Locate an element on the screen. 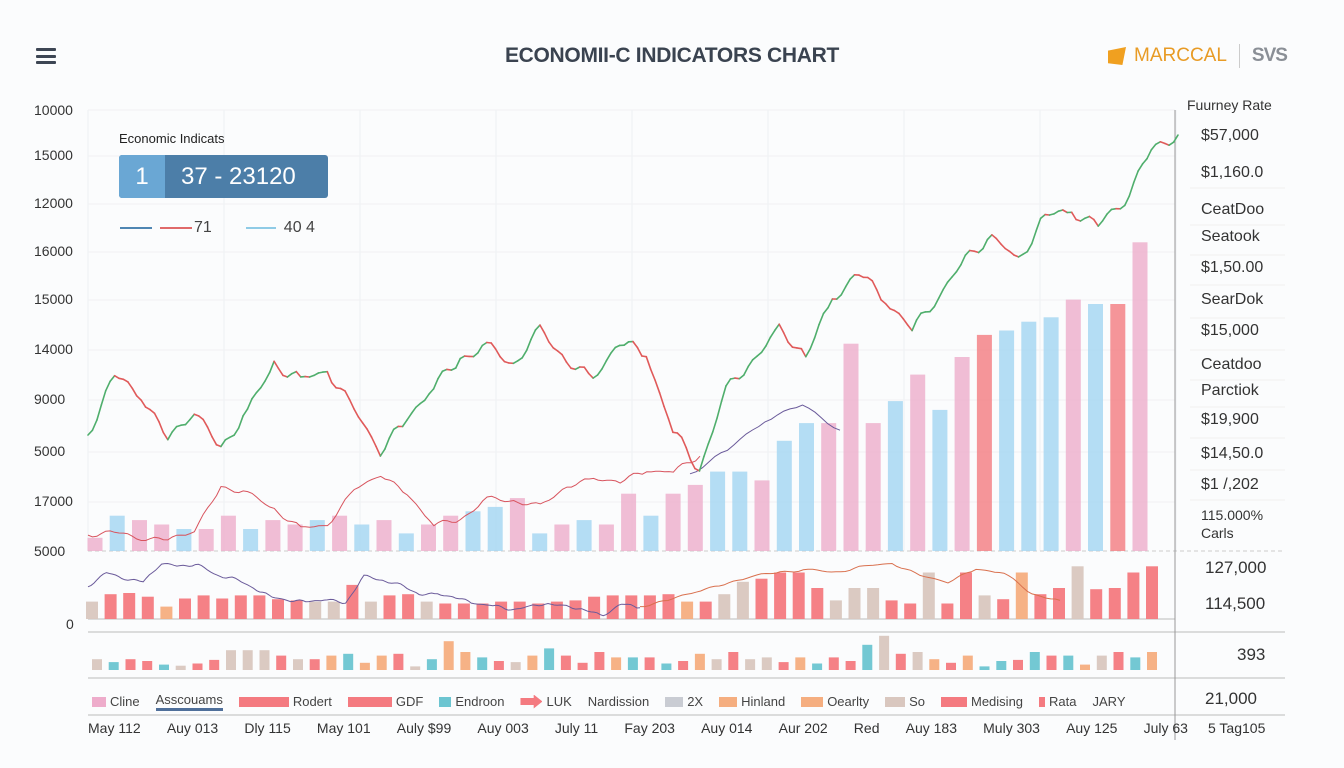 The width and height of the screenshot is (1344, 768). legend-item: Medising is located at coordinates (982, 701).